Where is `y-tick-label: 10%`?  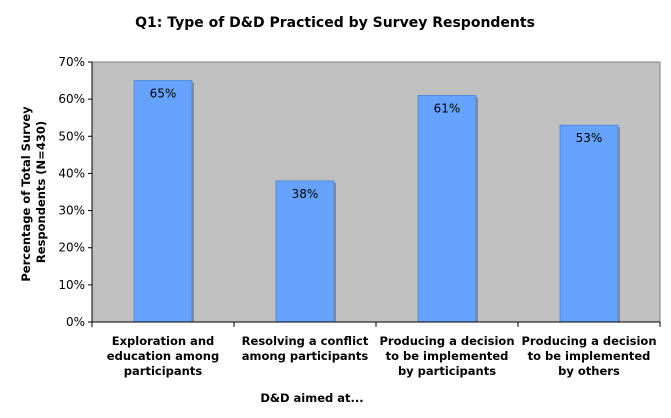 y-tick-label: 10% is located at coordinates (71, 285).